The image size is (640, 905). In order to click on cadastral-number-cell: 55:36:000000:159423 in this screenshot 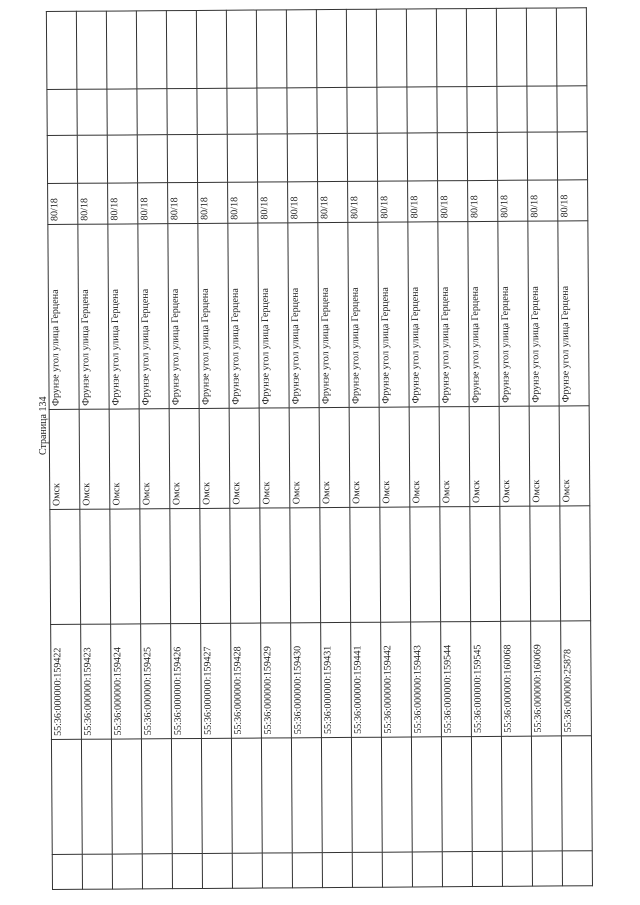, I will do `click(96, 682)`.